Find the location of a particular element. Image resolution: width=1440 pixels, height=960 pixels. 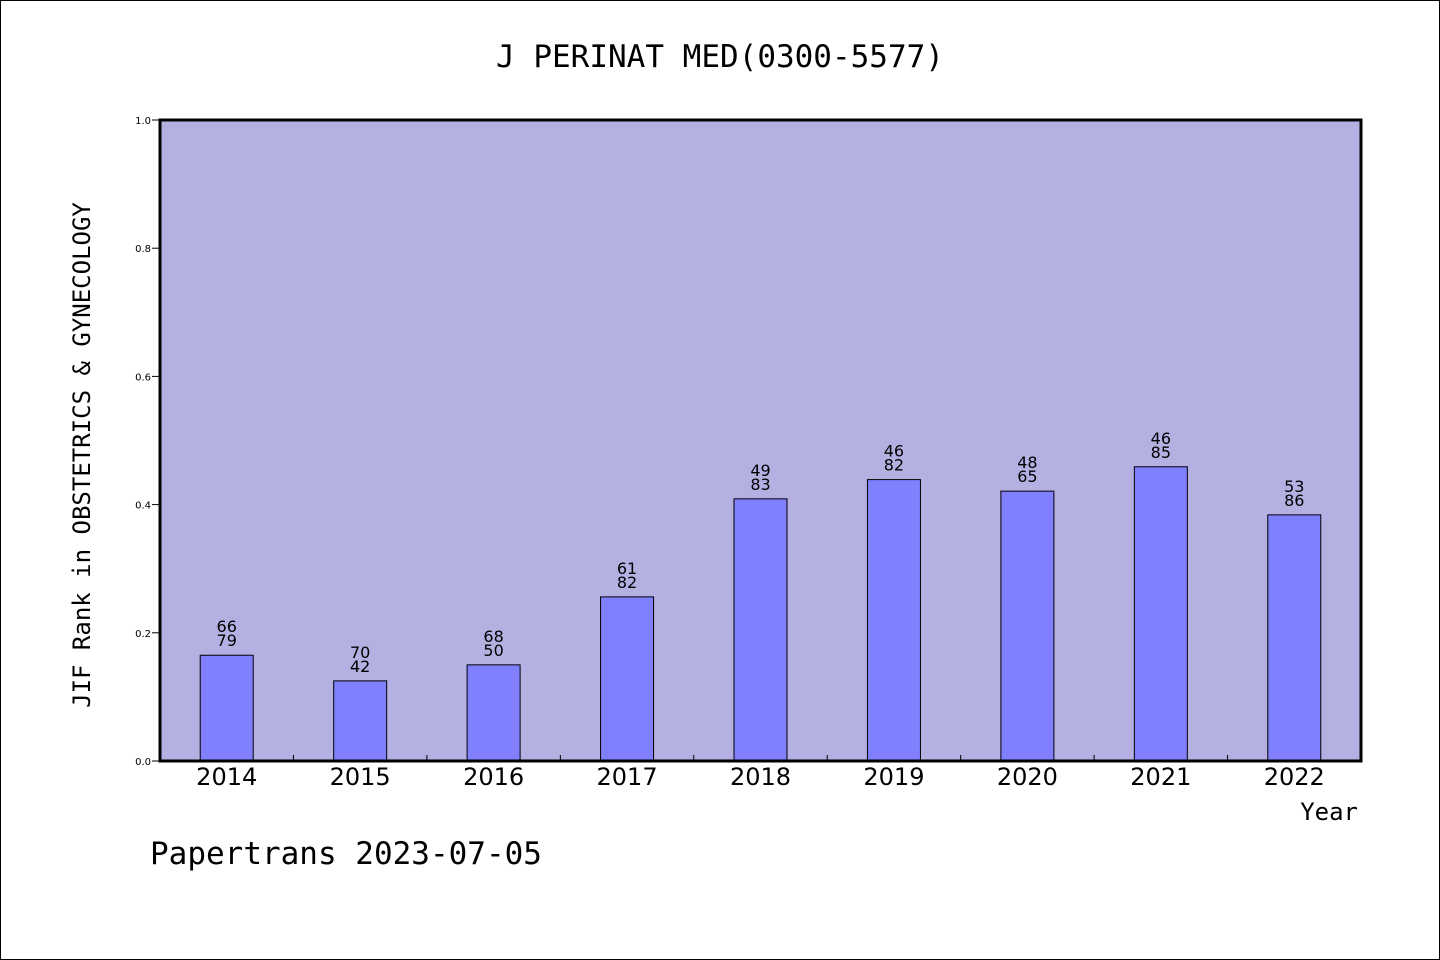

x-tick-label-2022: 2022 is located at coordinates (1294, 777).